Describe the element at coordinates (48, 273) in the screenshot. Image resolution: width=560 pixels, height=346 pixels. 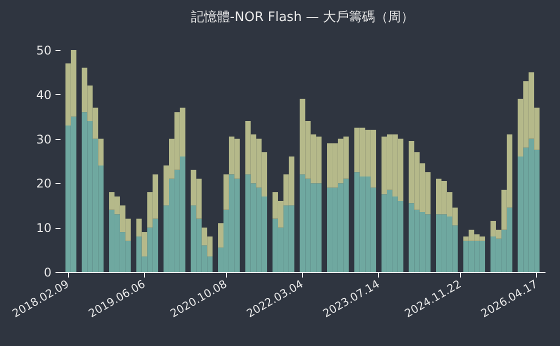
I see `y-tick-label: 0` at that location.